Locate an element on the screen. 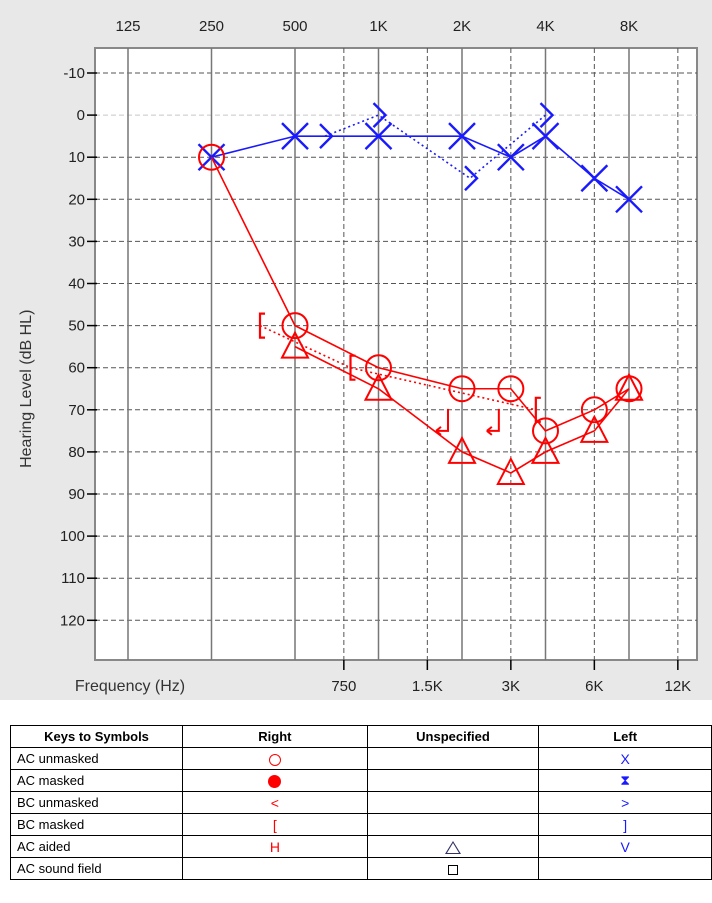 The width and height of the screenshot is (712, 903). right-bc-unmasked-icon: < is located at coordinates (275, 802).